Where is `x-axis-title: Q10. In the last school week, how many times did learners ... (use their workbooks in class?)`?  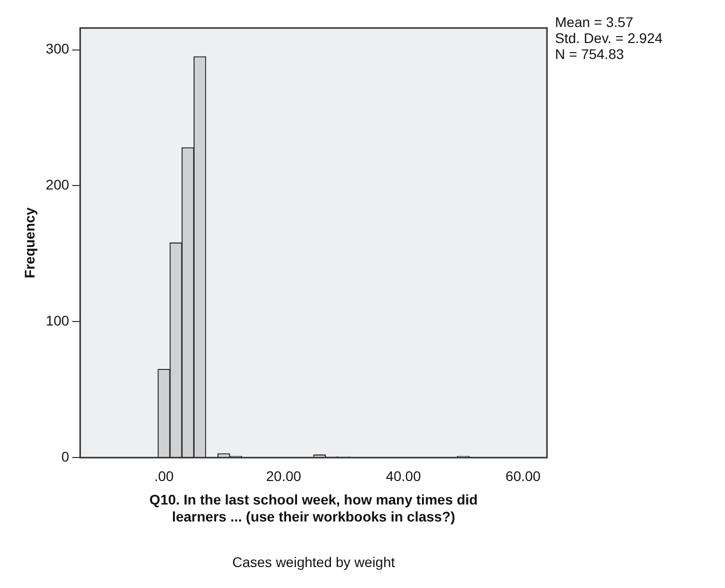 x-axis-title: Q10. In the last school week, how many times did learners ... (use their workbooks in class?) is located at coordinates (313, 508).